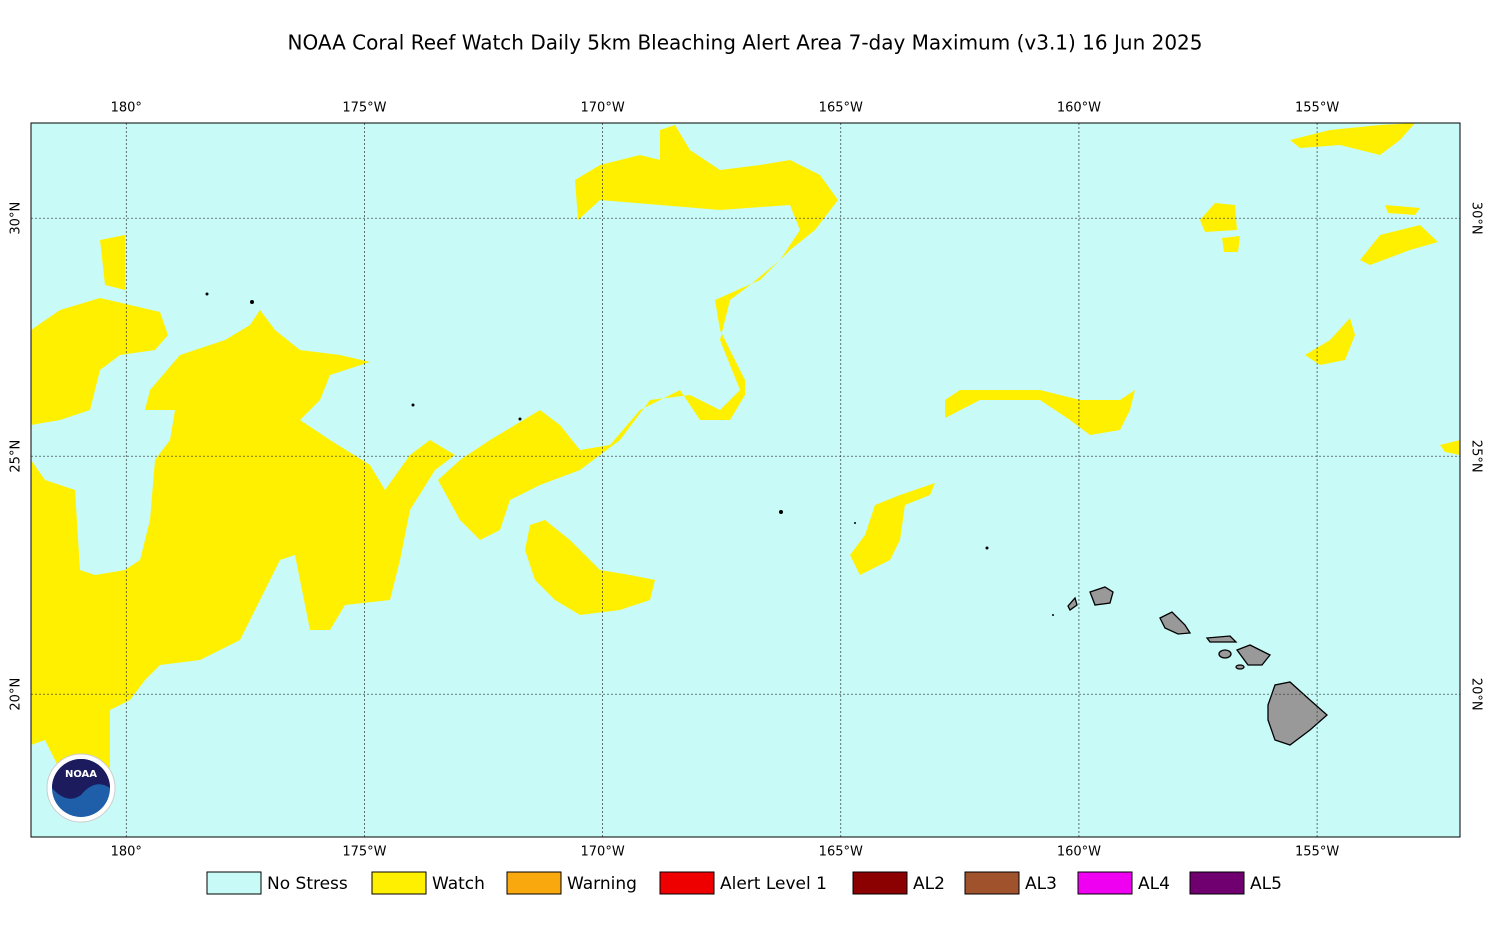  I want to click on legend-label: AL5, so click(1266, 884).